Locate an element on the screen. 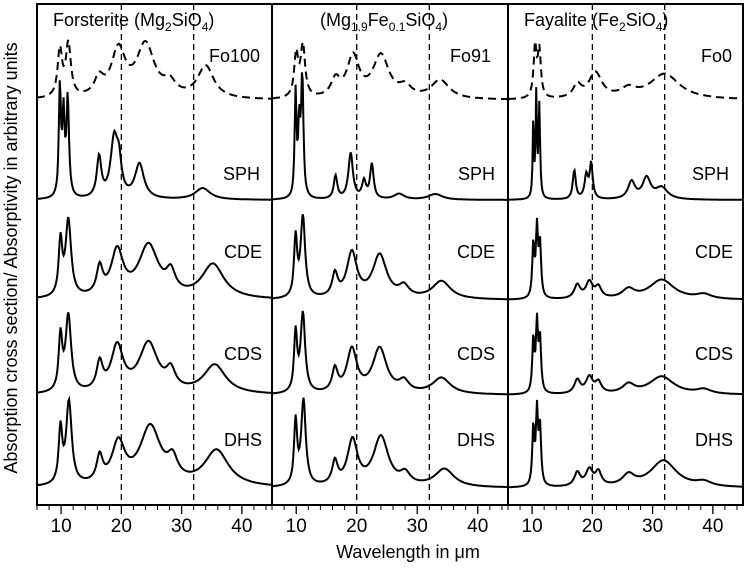  x-tick-label-20-panel-2: 20 is located at coordinates (356, 526).